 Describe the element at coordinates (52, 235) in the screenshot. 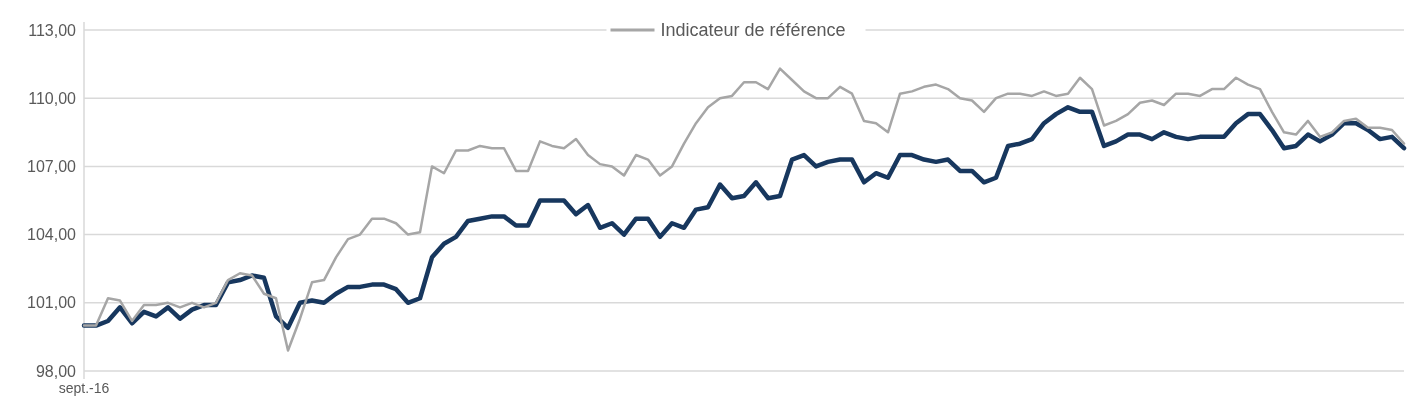

I see `y-tick-label: 104,00` at that location.